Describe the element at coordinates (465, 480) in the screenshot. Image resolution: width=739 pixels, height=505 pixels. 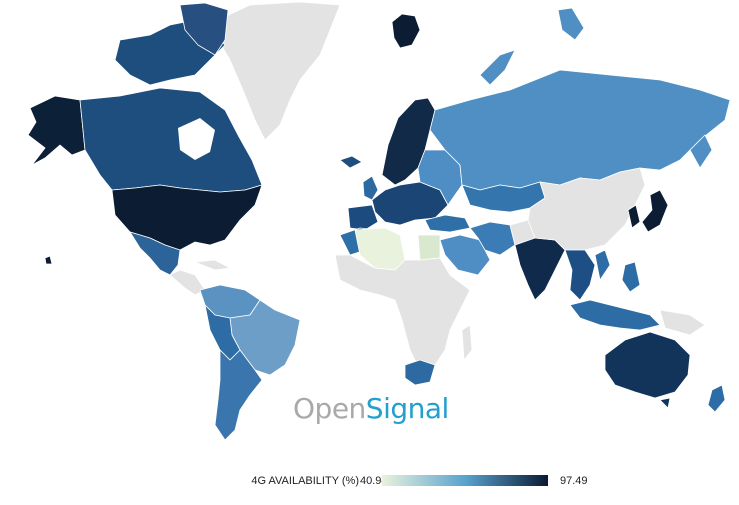
I see `legend-color-scale` at that location.